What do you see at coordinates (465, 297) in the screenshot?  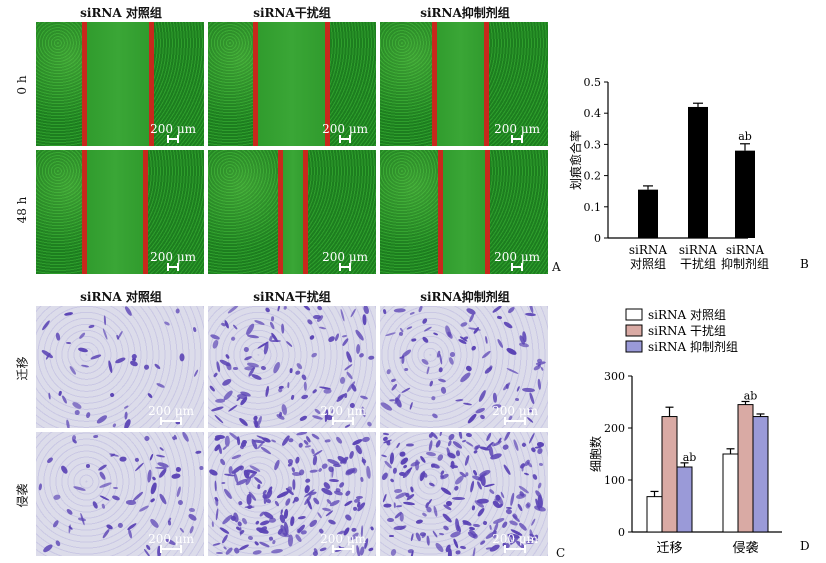 I see `panel-c-col-label-inhibitor: siRNA抑制剂组` at bounding box center [465, 297].